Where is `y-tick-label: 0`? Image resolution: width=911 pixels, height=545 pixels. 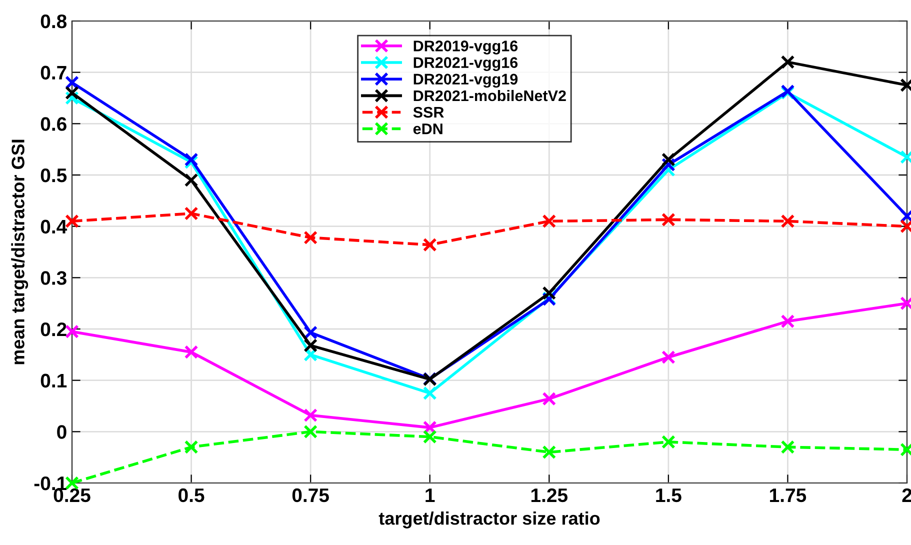
y-tick-label: 0 is located at coordinates (61, 432).